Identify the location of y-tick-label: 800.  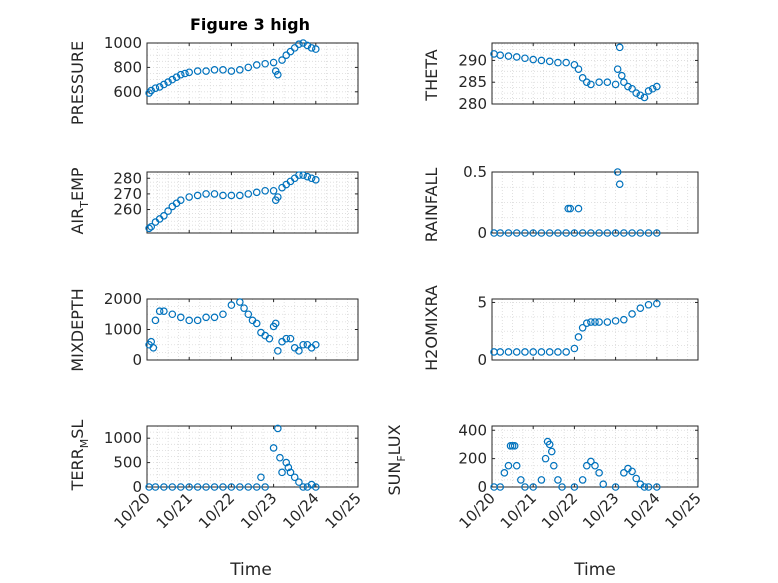
(127, 67).